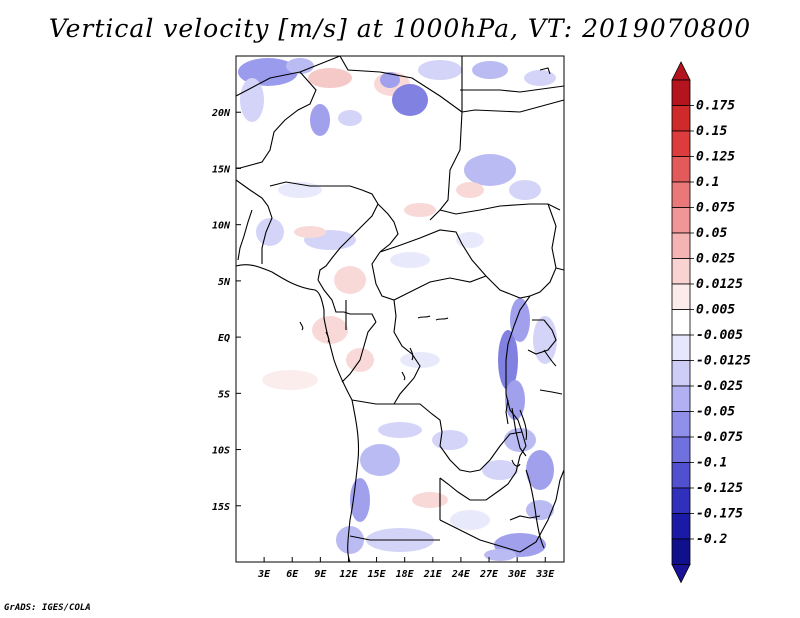 This screenshot has height=618, width=800. I want to click on lat-tick-label: 10N, so click(221, 226).